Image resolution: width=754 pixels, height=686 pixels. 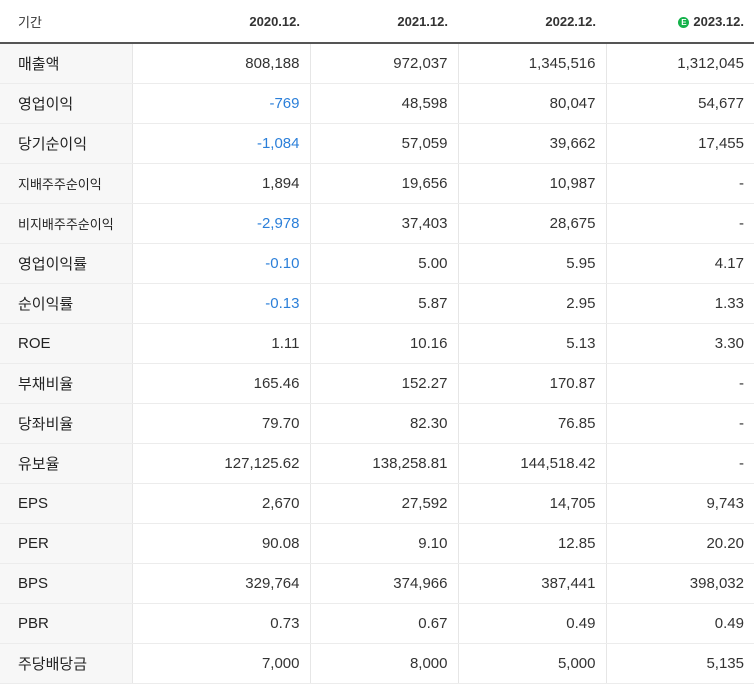 What do you see at coordinates (66, 263) in the screenshot?
I see `row-label: 영업이익률` at bounding box center [66, 263].